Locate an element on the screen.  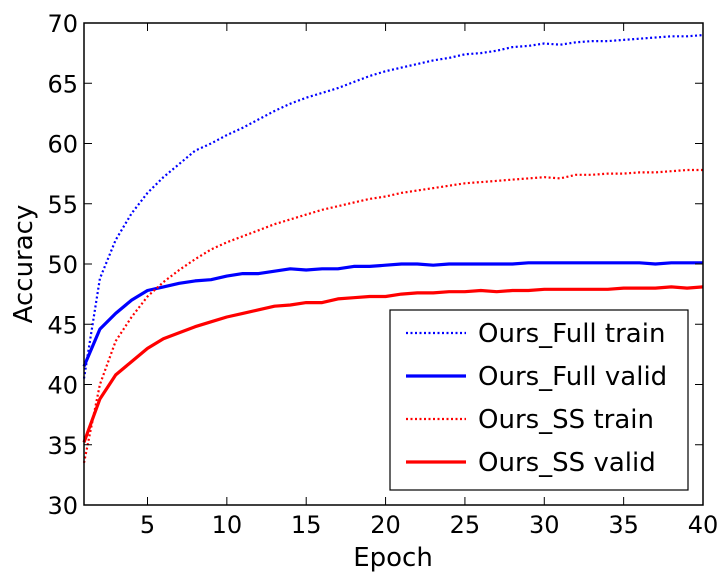
legend-label-1: Ours_Full train is located at coordinates (571, 334).